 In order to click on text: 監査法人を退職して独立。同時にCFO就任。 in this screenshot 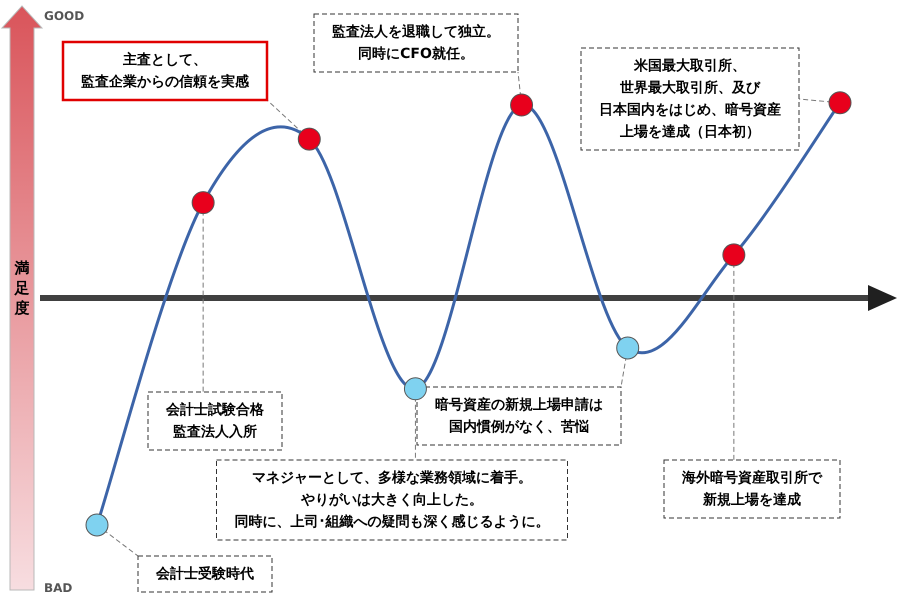, I will do `click(416, 42)`.